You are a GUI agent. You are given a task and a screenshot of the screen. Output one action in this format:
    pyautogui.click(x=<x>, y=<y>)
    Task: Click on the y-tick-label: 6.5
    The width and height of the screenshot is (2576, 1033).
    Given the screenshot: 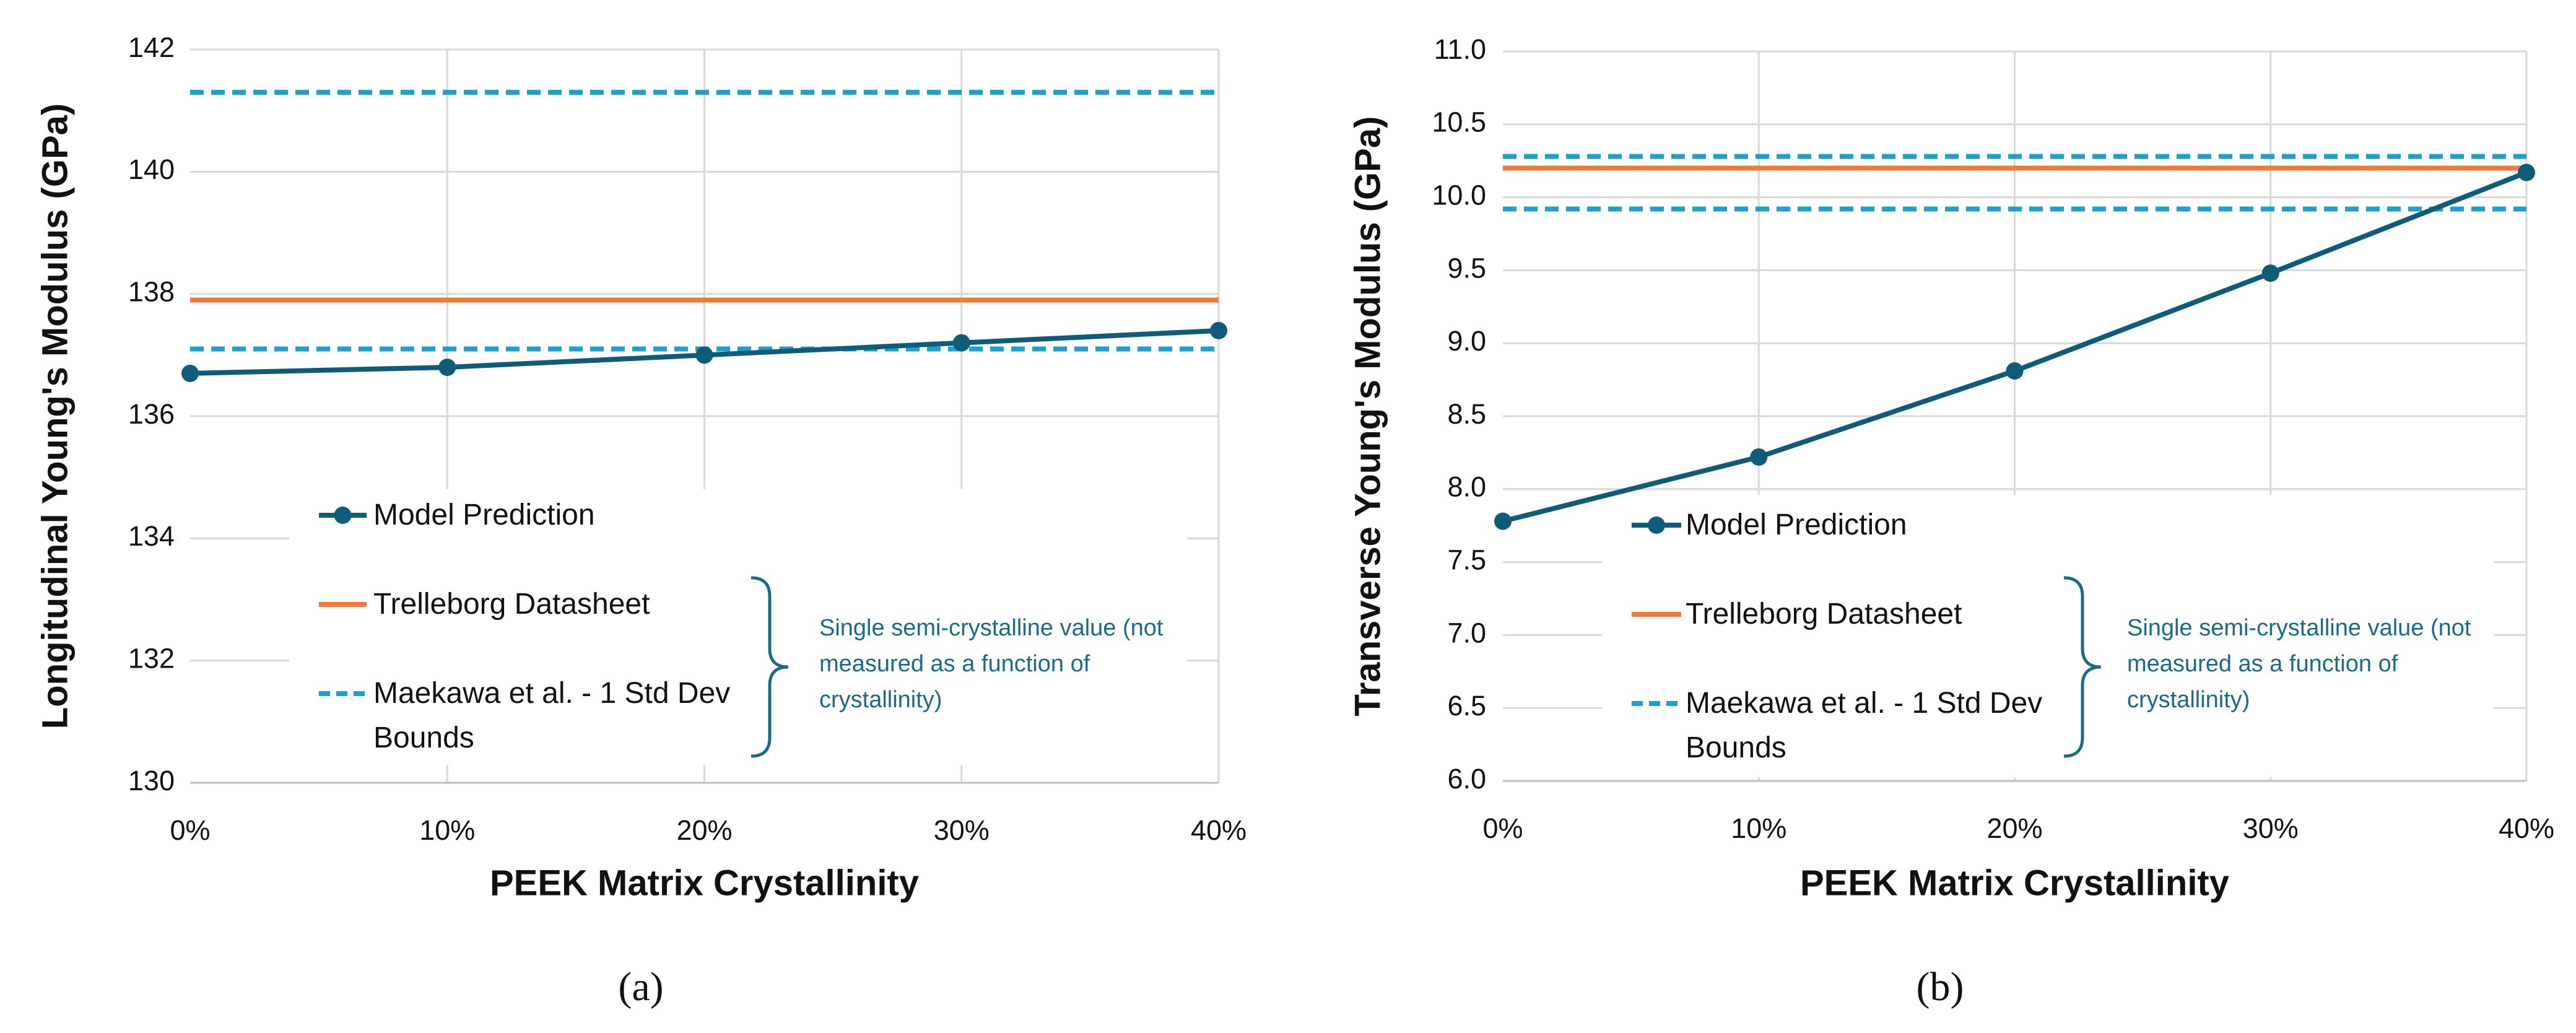 What is the action you would take?
    pyautogui.click(x=1466, y=706)
    